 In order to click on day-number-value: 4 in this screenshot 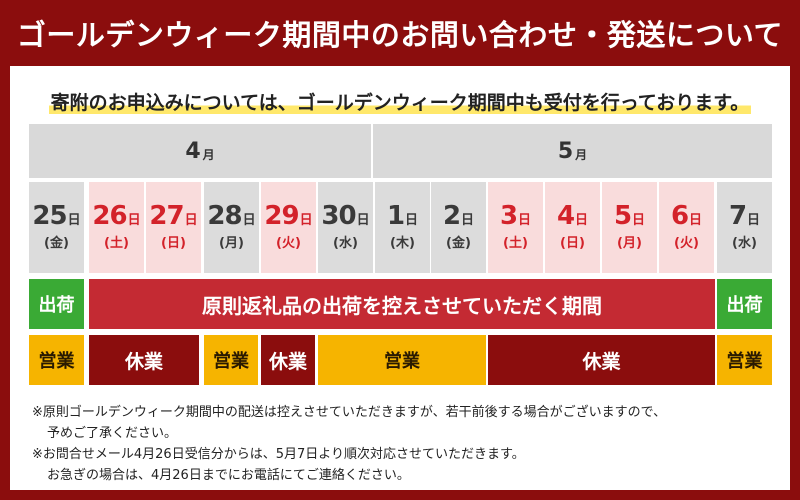, I will do `click(565, 216)`.